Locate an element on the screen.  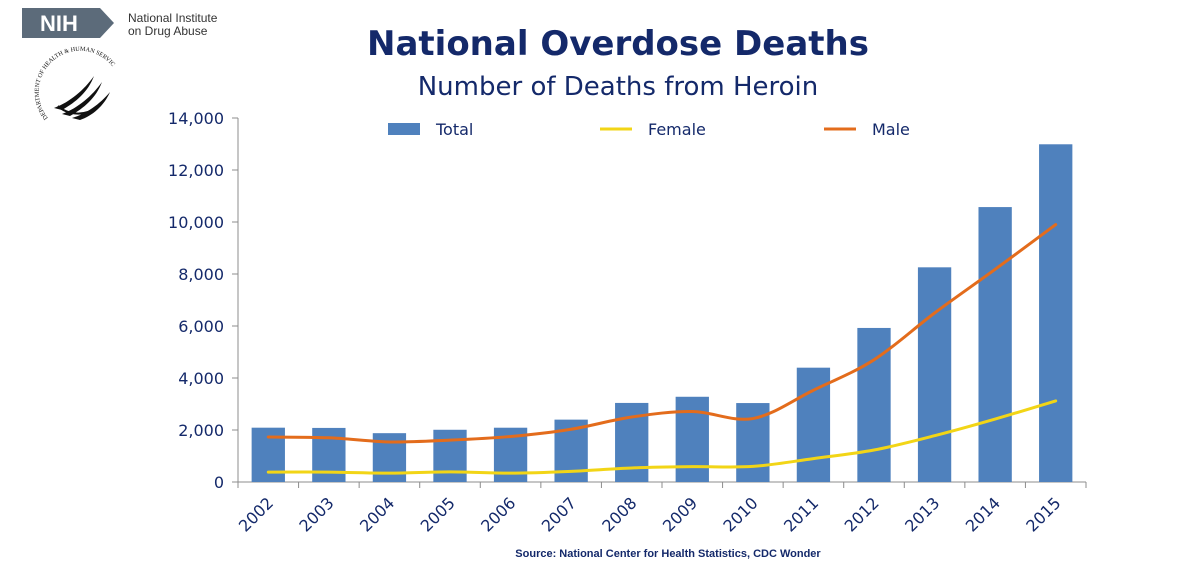
nih-badge-icon: NIH is located at coordinates (68, 23).